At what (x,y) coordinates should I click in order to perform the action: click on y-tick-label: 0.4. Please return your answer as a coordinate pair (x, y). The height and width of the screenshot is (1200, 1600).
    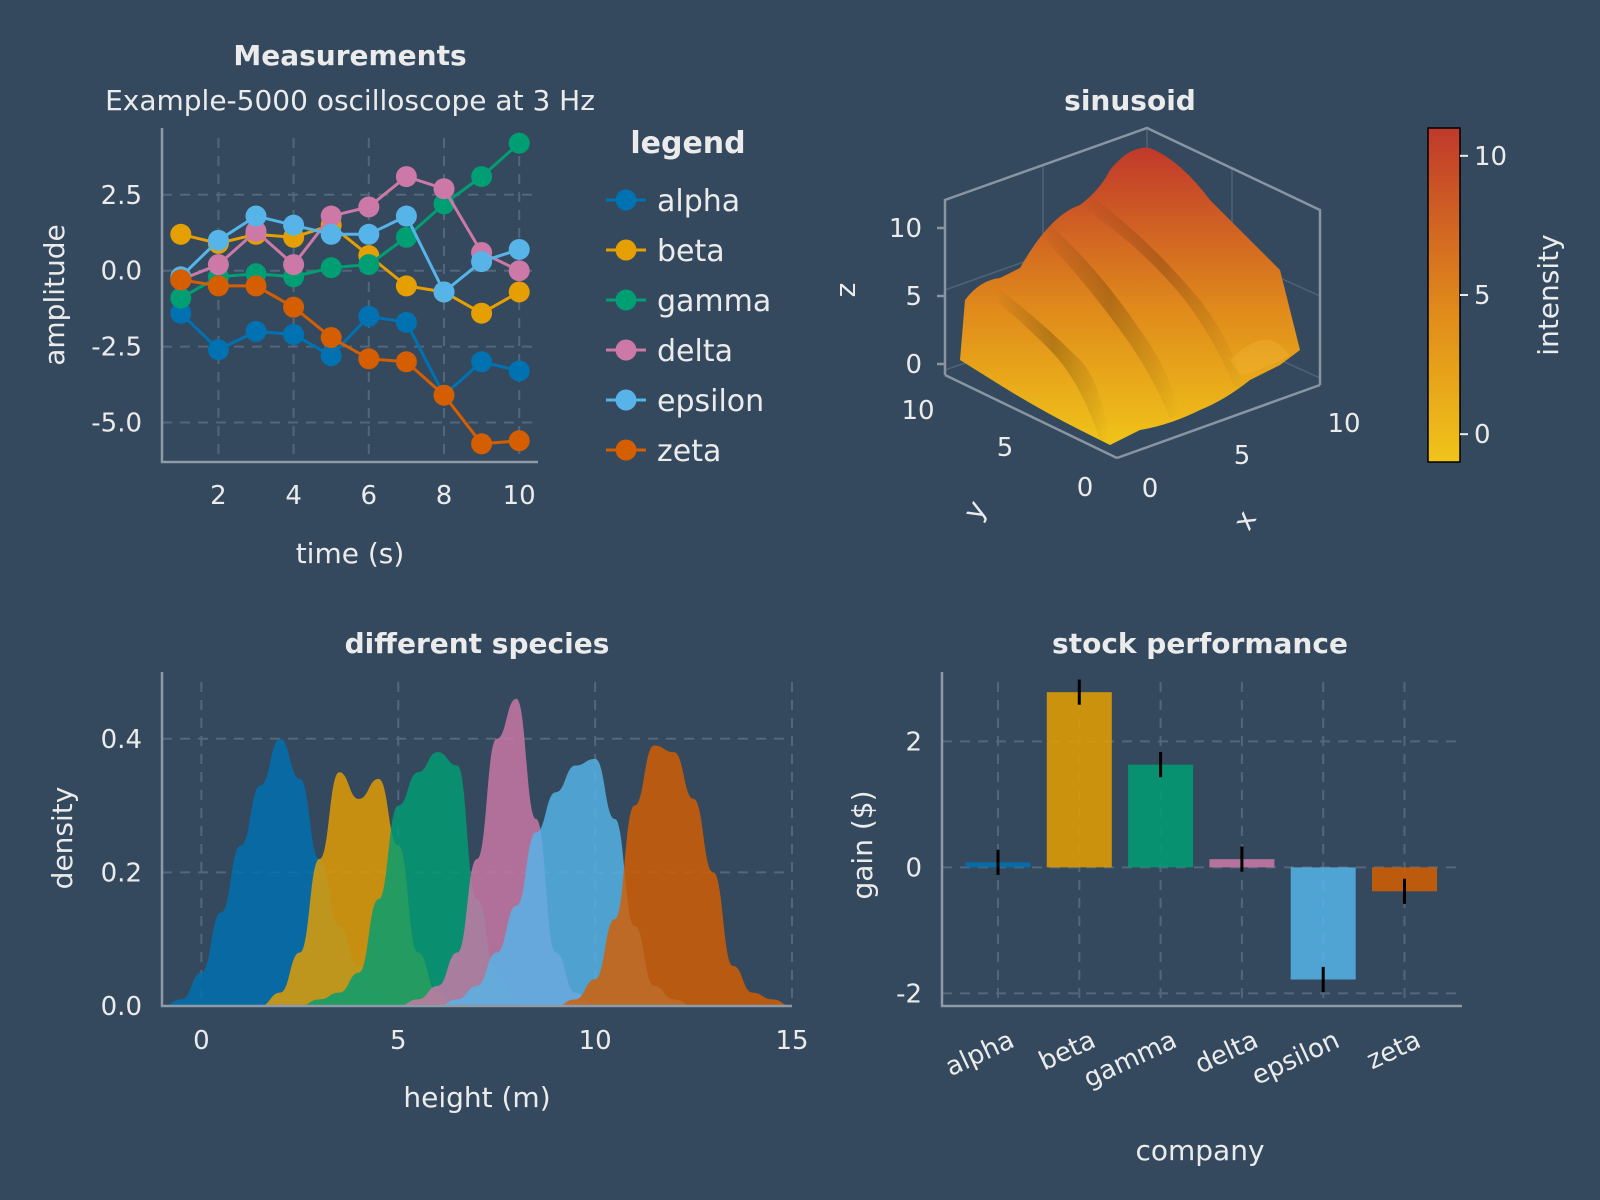
    Looking at the image, I should click on (121, 740).